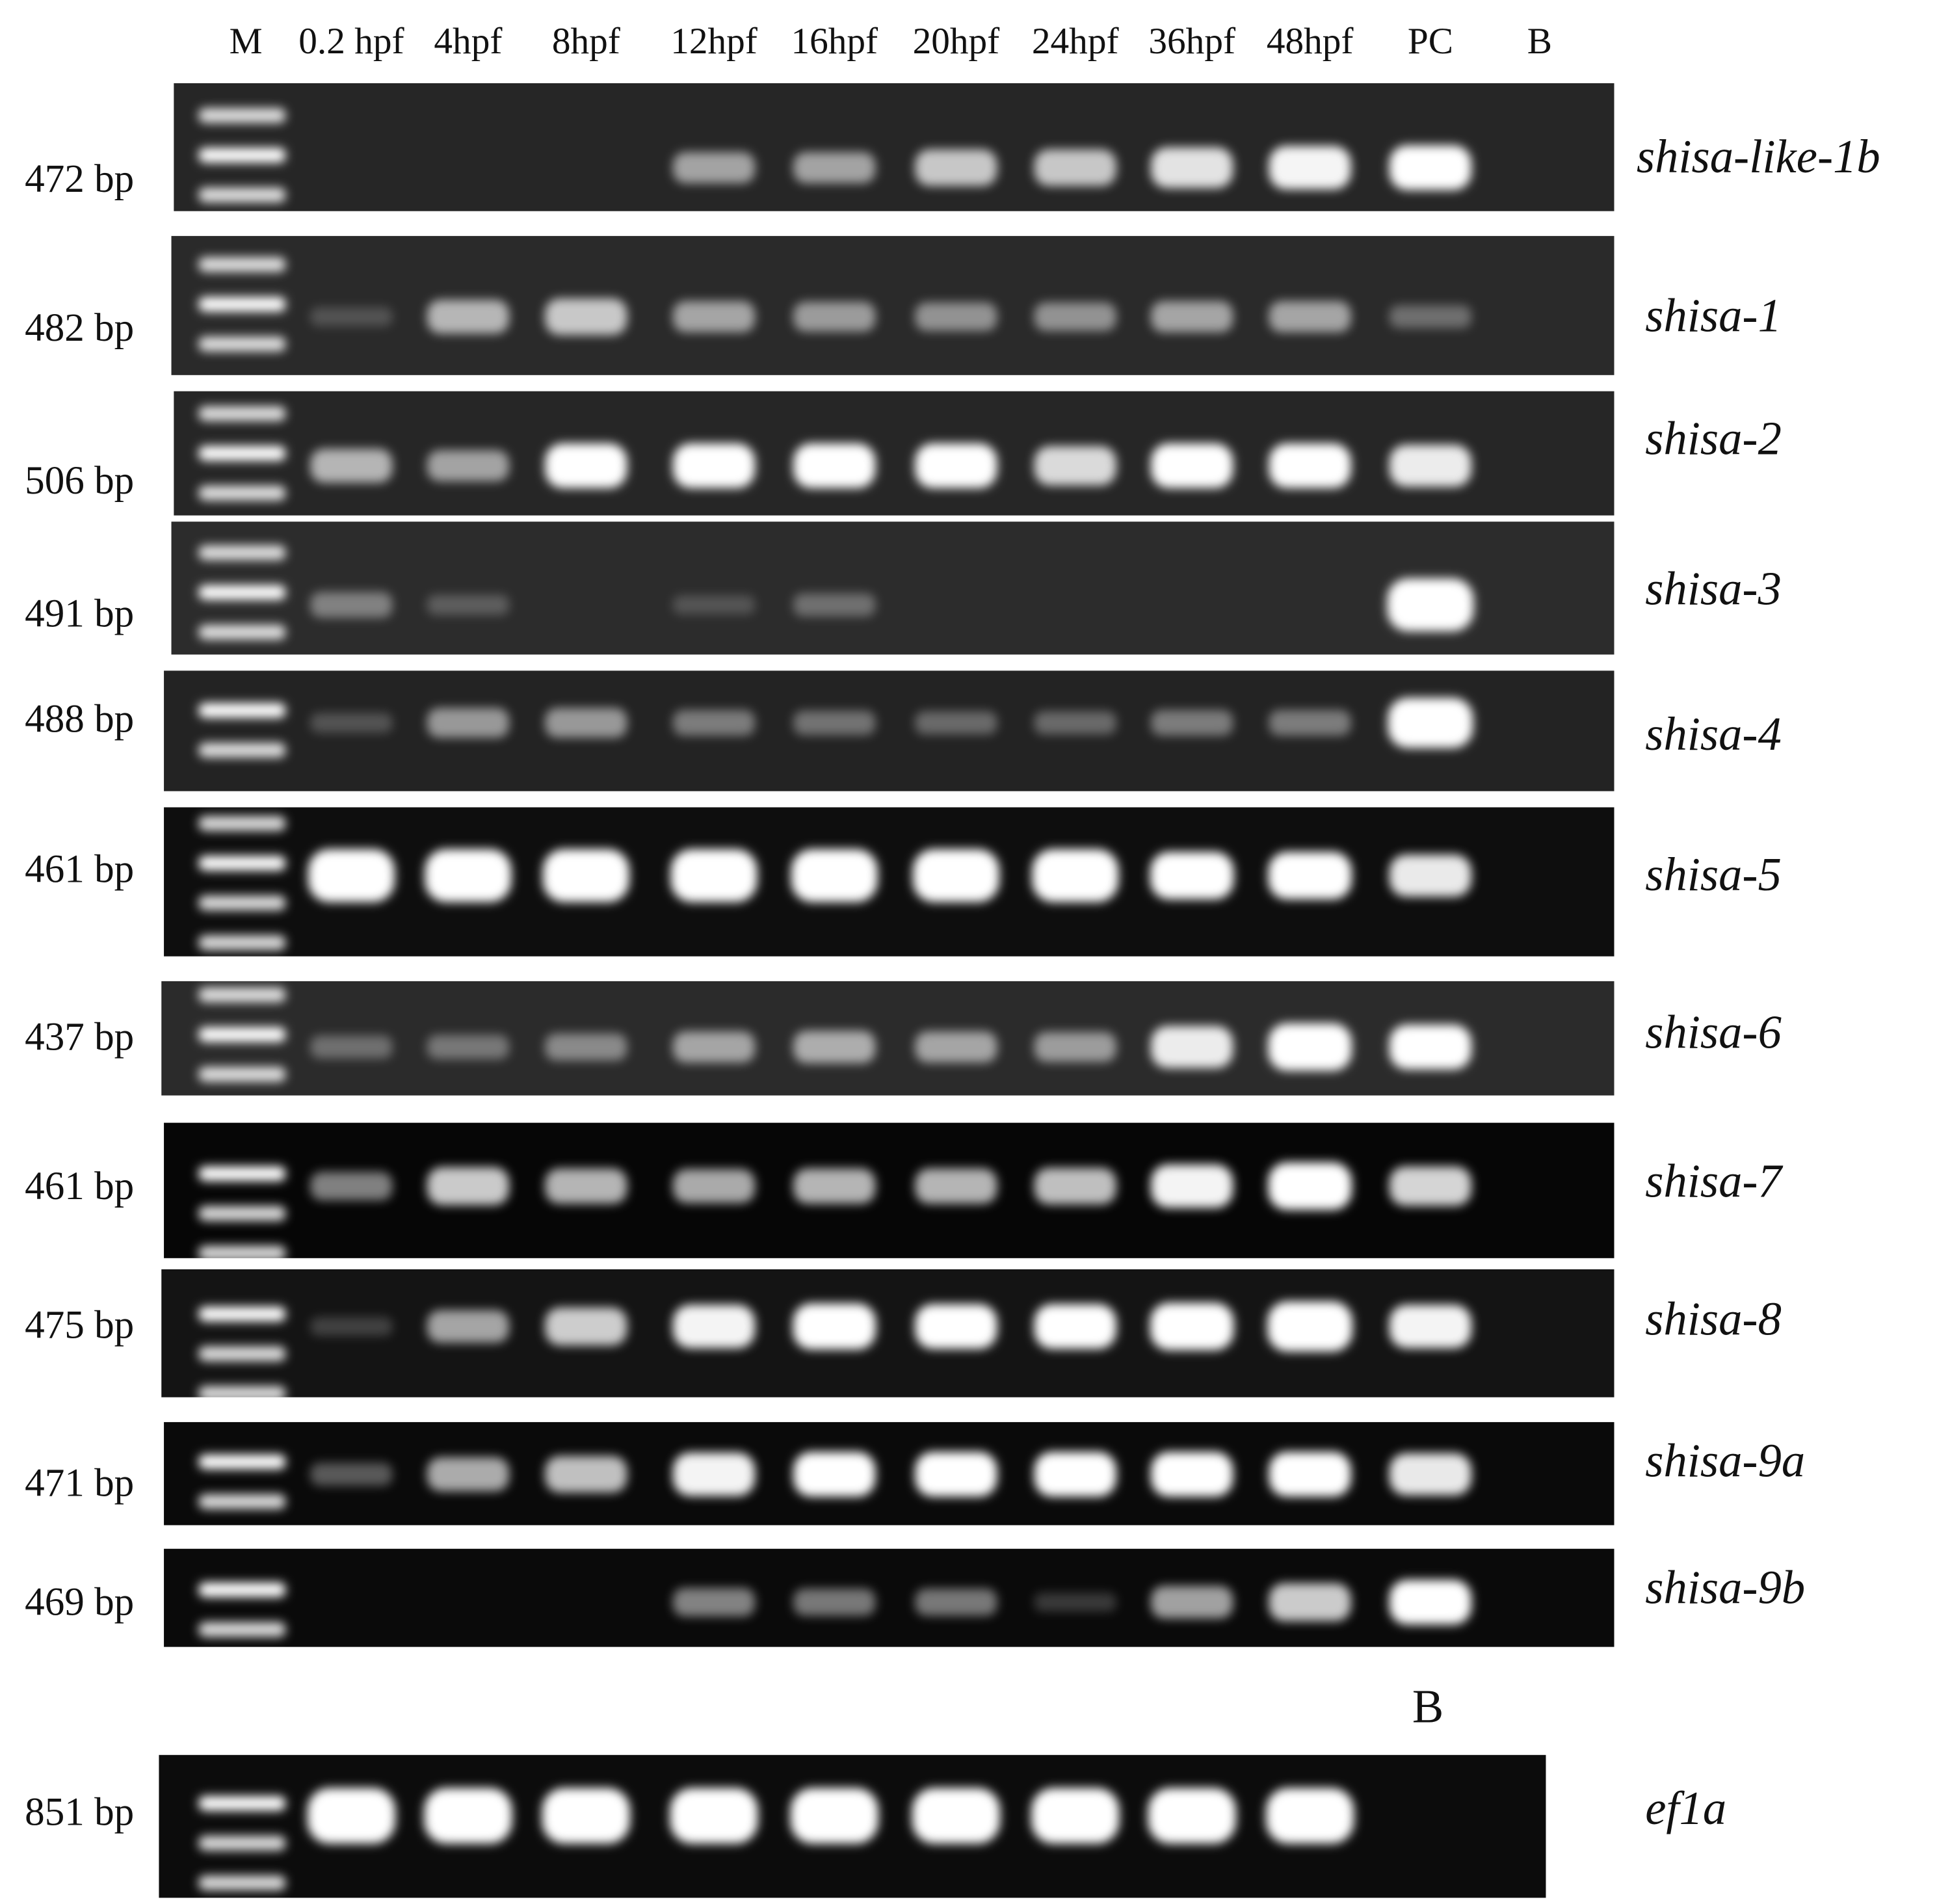 The image size is (1937, 1904). I want to click on lane-label: 8hpf, so click(587, 41).